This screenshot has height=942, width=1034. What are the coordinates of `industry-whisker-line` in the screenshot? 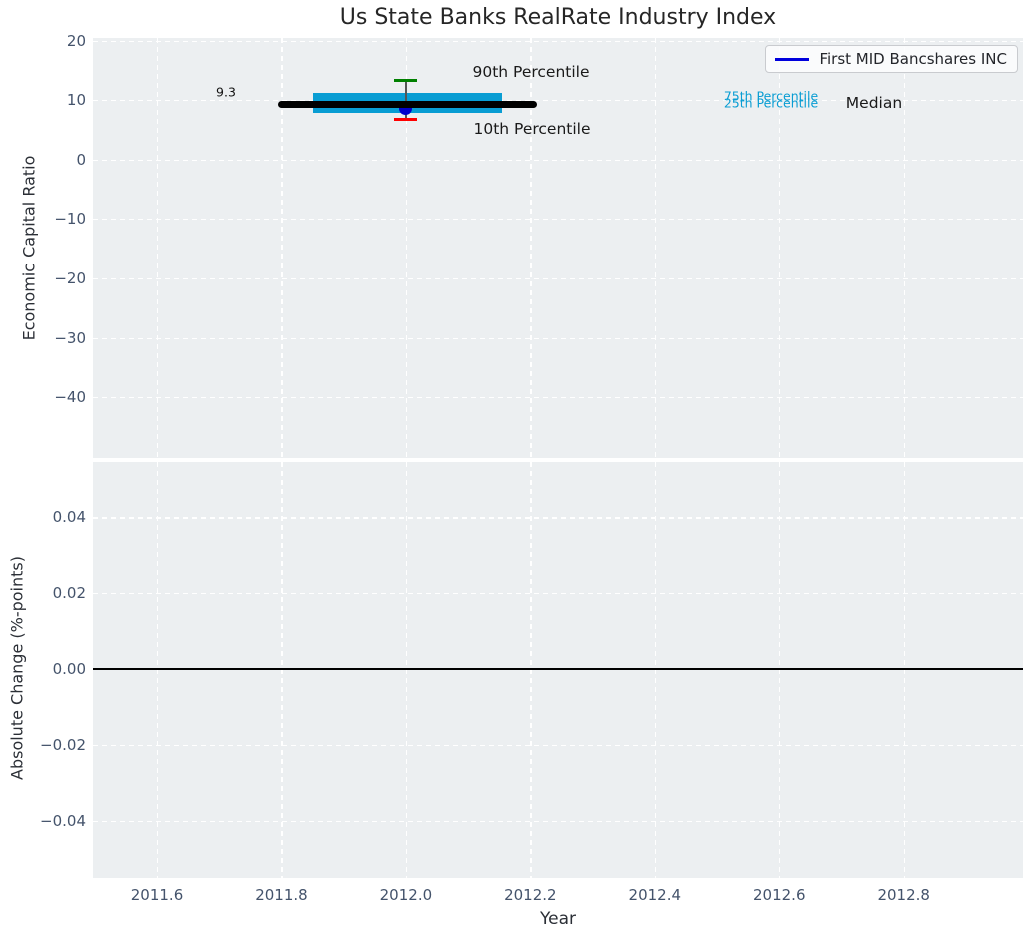 It's located at (406, 100).